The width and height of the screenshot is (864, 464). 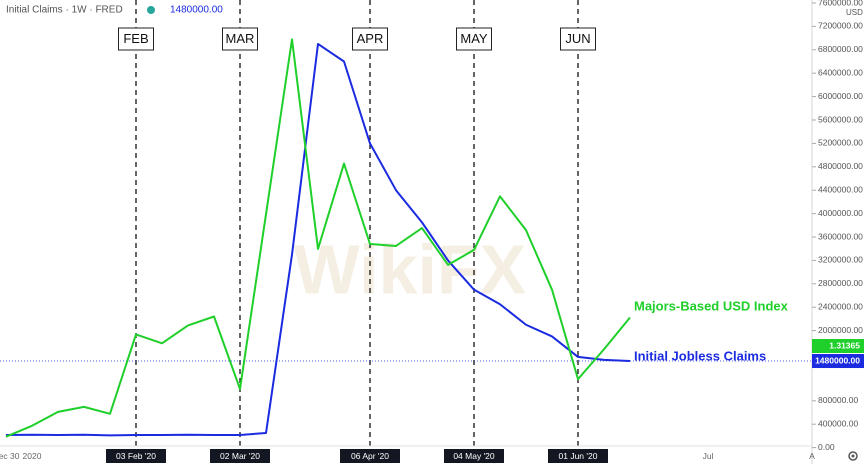 What do you see at coordinates (840, 189) in the screenshot?
I see `y-tick-label: 4400000.00` at bounding box center [840, 189].